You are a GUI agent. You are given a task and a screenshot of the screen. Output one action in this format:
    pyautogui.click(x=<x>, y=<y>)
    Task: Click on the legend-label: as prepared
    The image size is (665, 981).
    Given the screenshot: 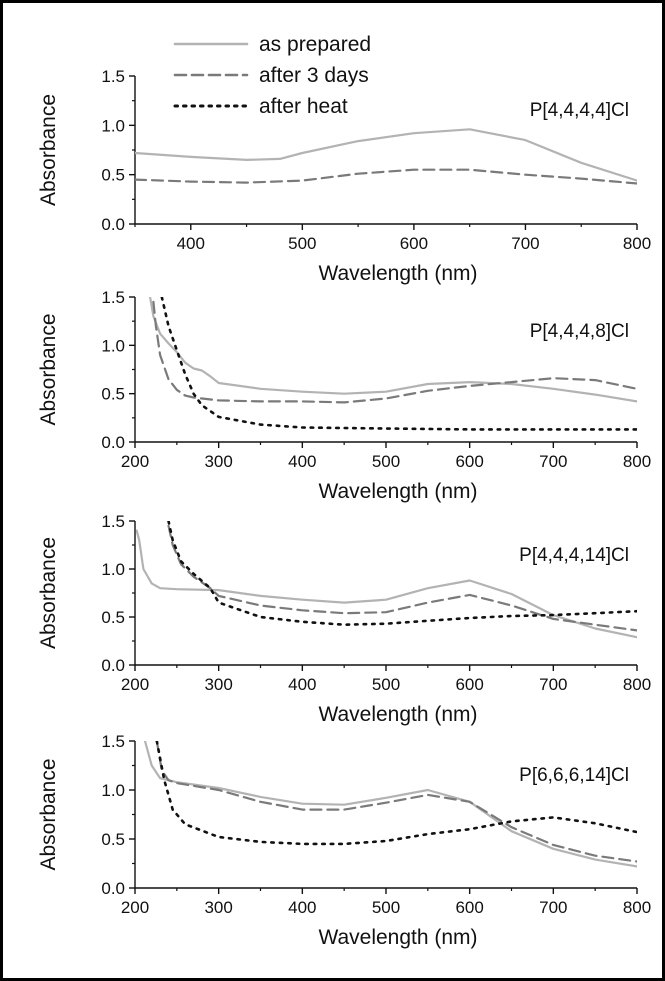 What is the action you would take?
    pyautogui.click(x=315, y=44)
    